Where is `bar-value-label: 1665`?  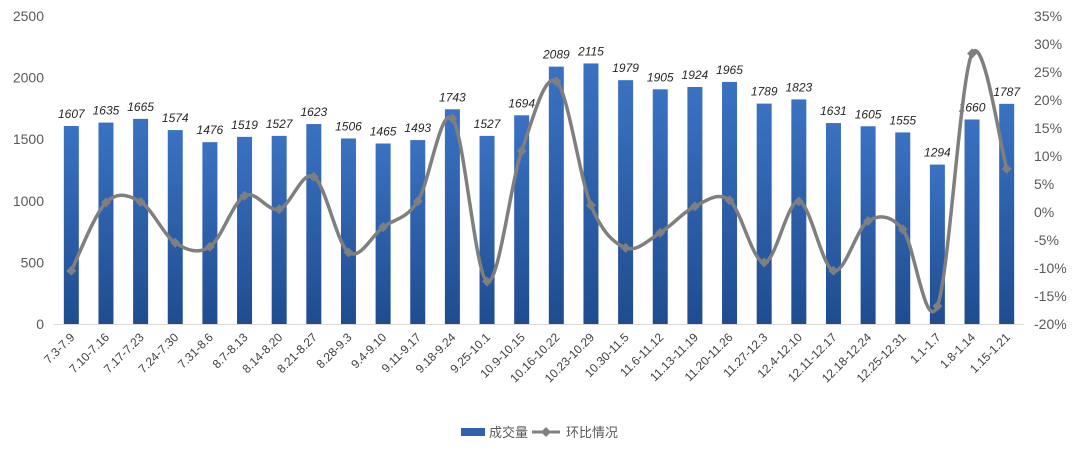 bar-value-label: 1665 is located at coordinates (140, 107).